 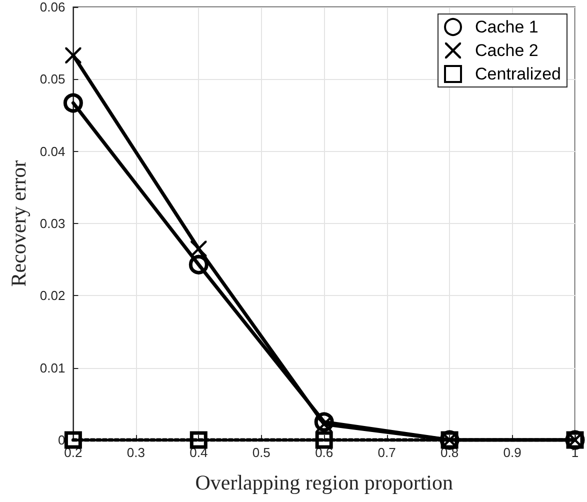 What do you see at coordinates (506, 27) in the screenshot?
I see `legend-label: Cache 1` at bounding box center [506, 27].